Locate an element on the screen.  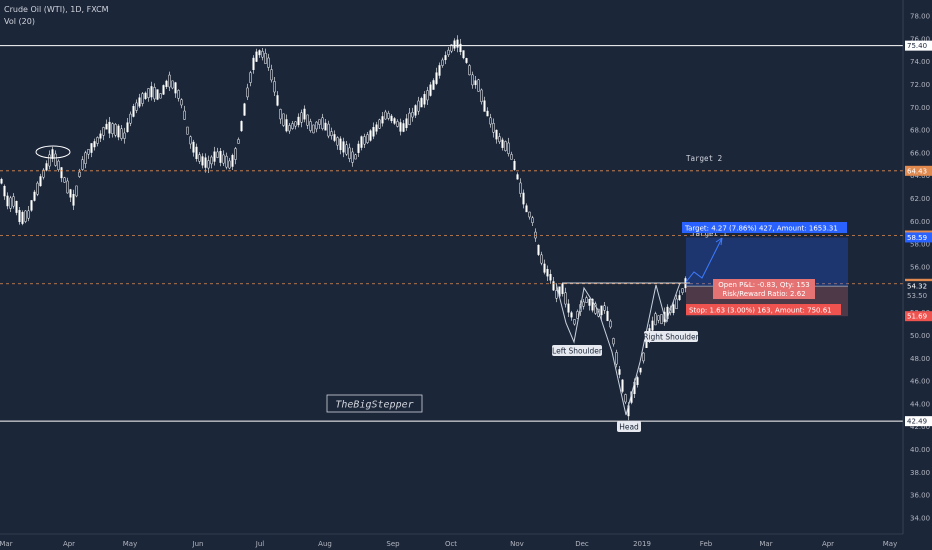
time-tick-label: Jun is located at coordinates (198, 544).